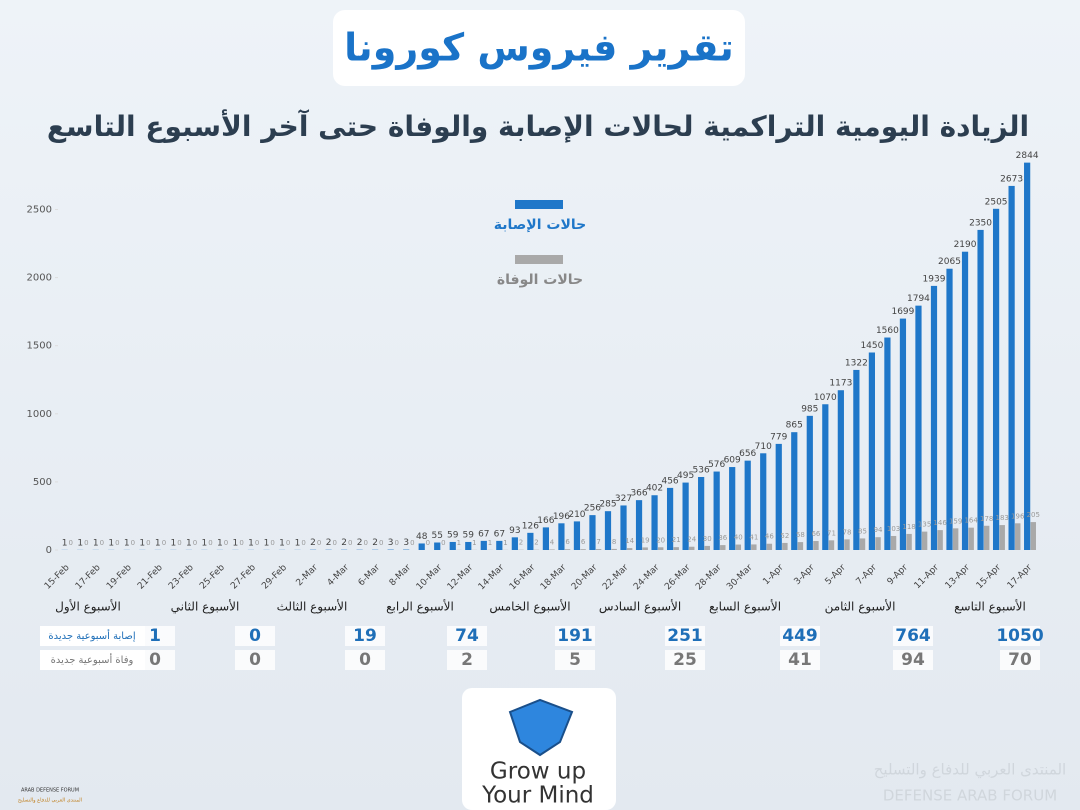 The height and width of the screenshot is (810, 1080). I want to click on data-label: 21, so click(676, 540).